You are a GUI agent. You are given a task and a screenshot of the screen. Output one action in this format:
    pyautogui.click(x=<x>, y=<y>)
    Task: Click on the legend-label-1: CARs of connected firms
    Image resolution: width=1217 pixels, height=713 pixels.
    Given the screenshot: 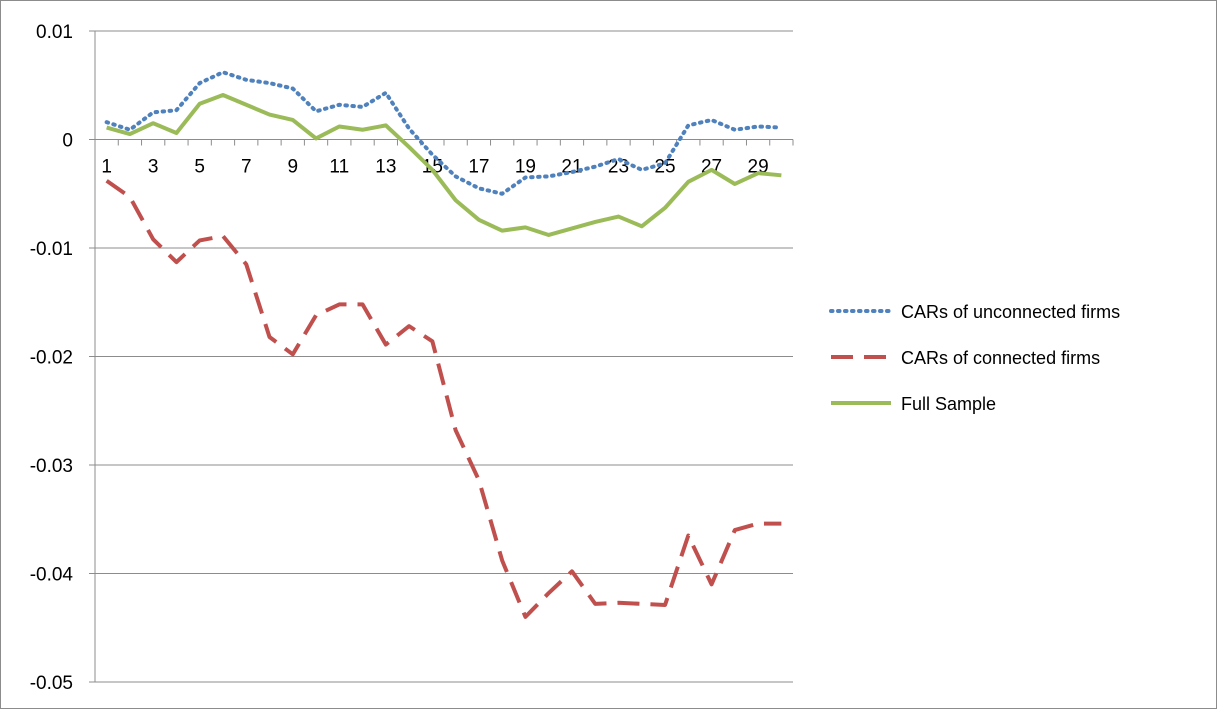 What is the action you would take?
    pyautogui.click(x=1000, y=358)
    